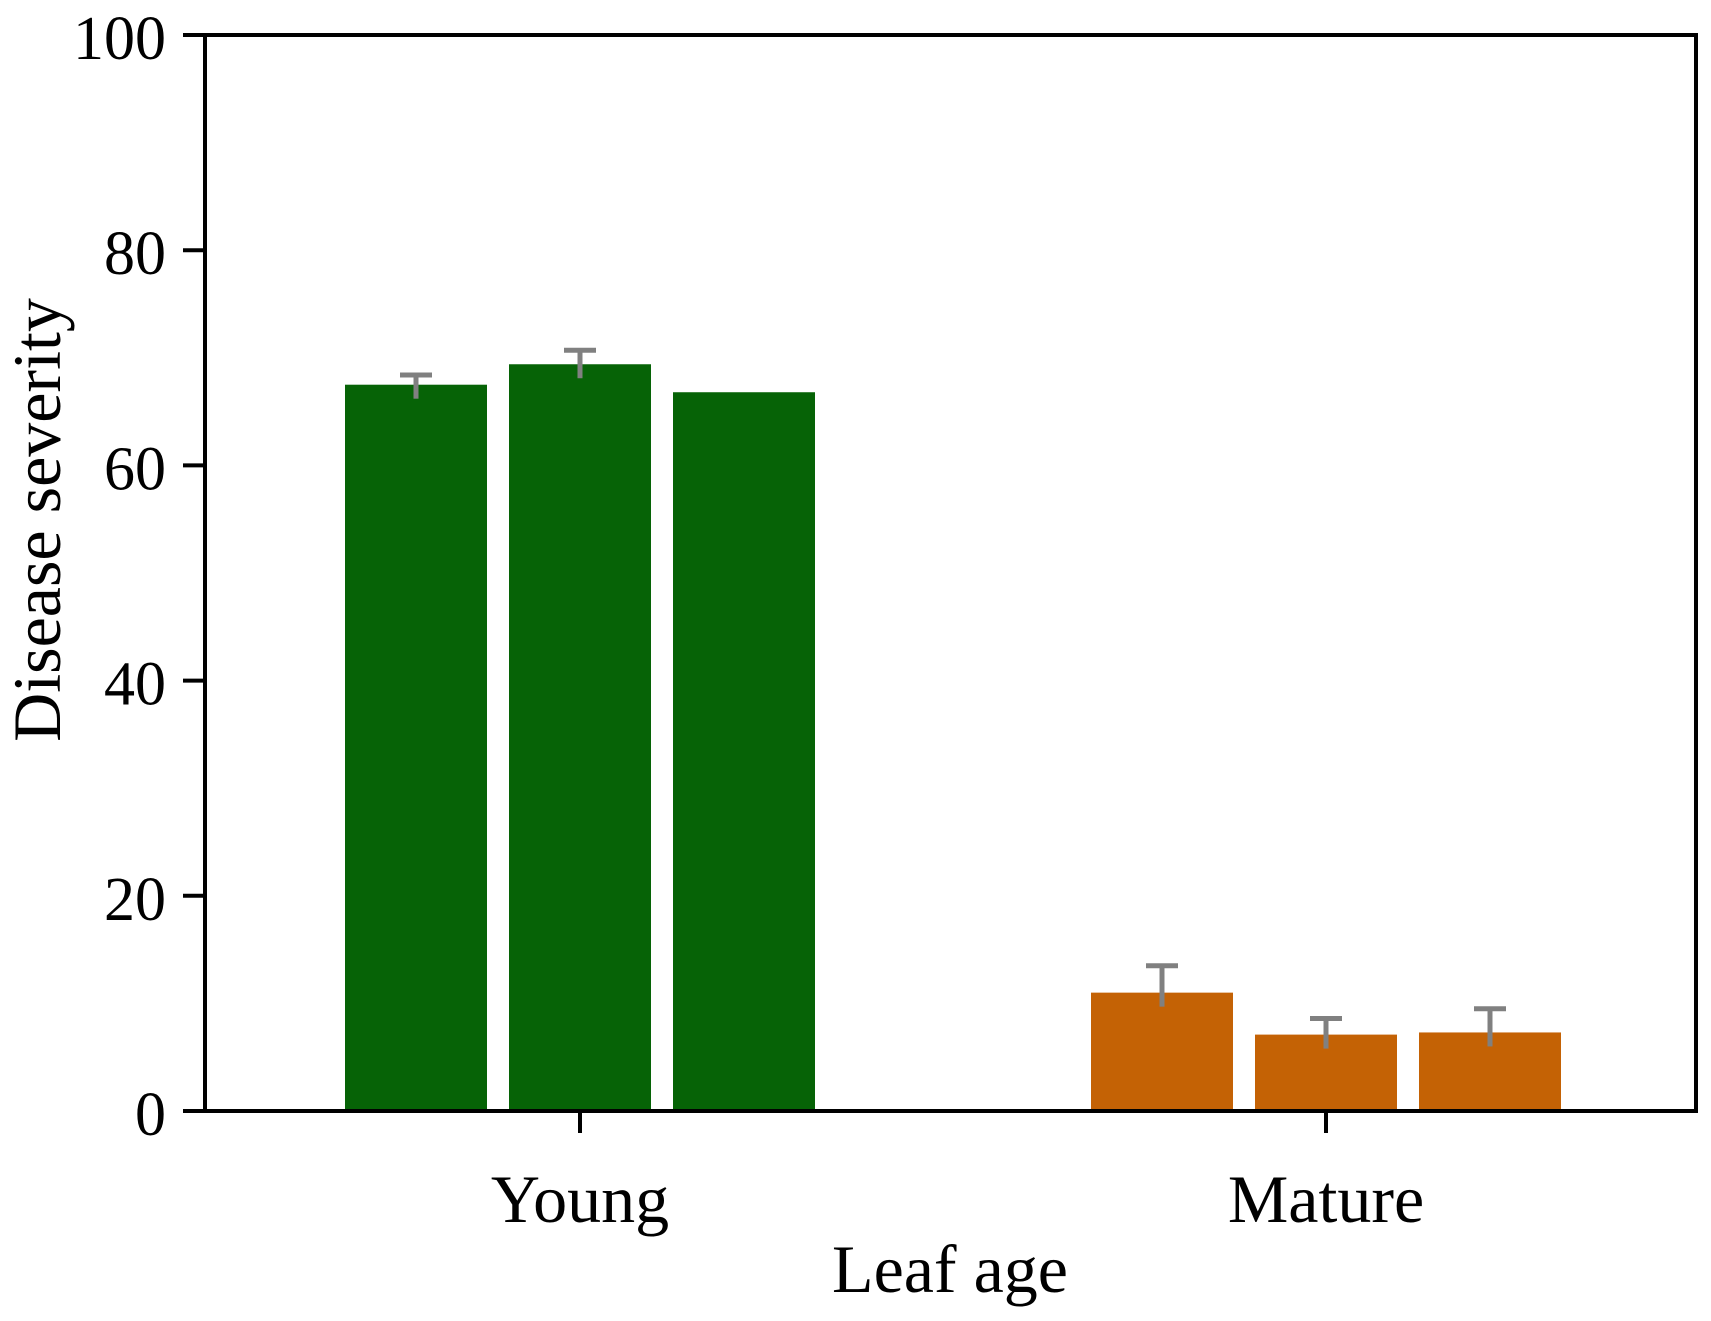 The width and height of the screenshot is (1711, 1321). I want to click on y-axis-ticks, so click(193, 573).